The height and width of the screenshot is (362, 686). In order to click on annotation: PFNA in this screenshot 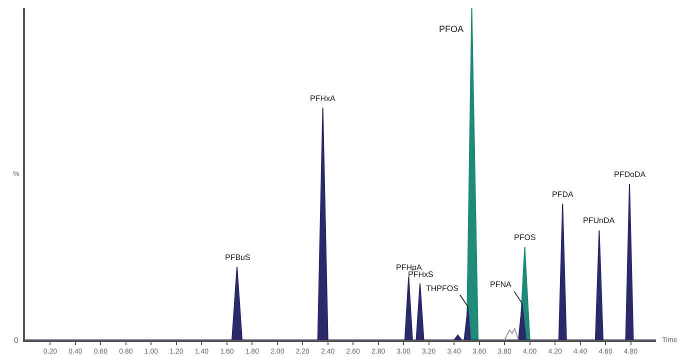, I will do `click(501, 284)`.